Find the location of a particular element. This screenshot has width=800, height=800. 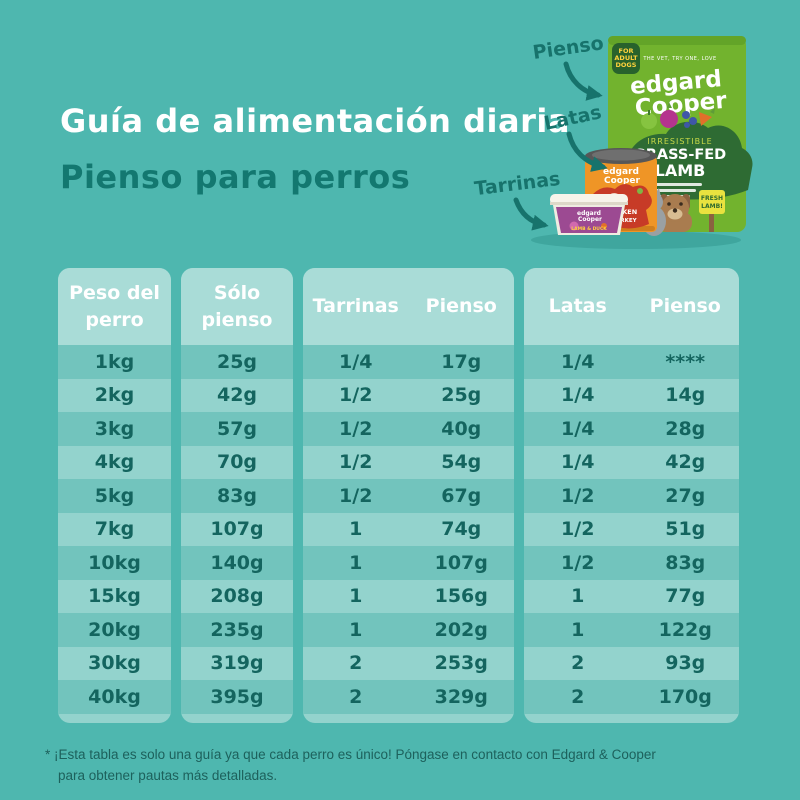

table-row: 1/4 28g is located at coordinates (631, 429).